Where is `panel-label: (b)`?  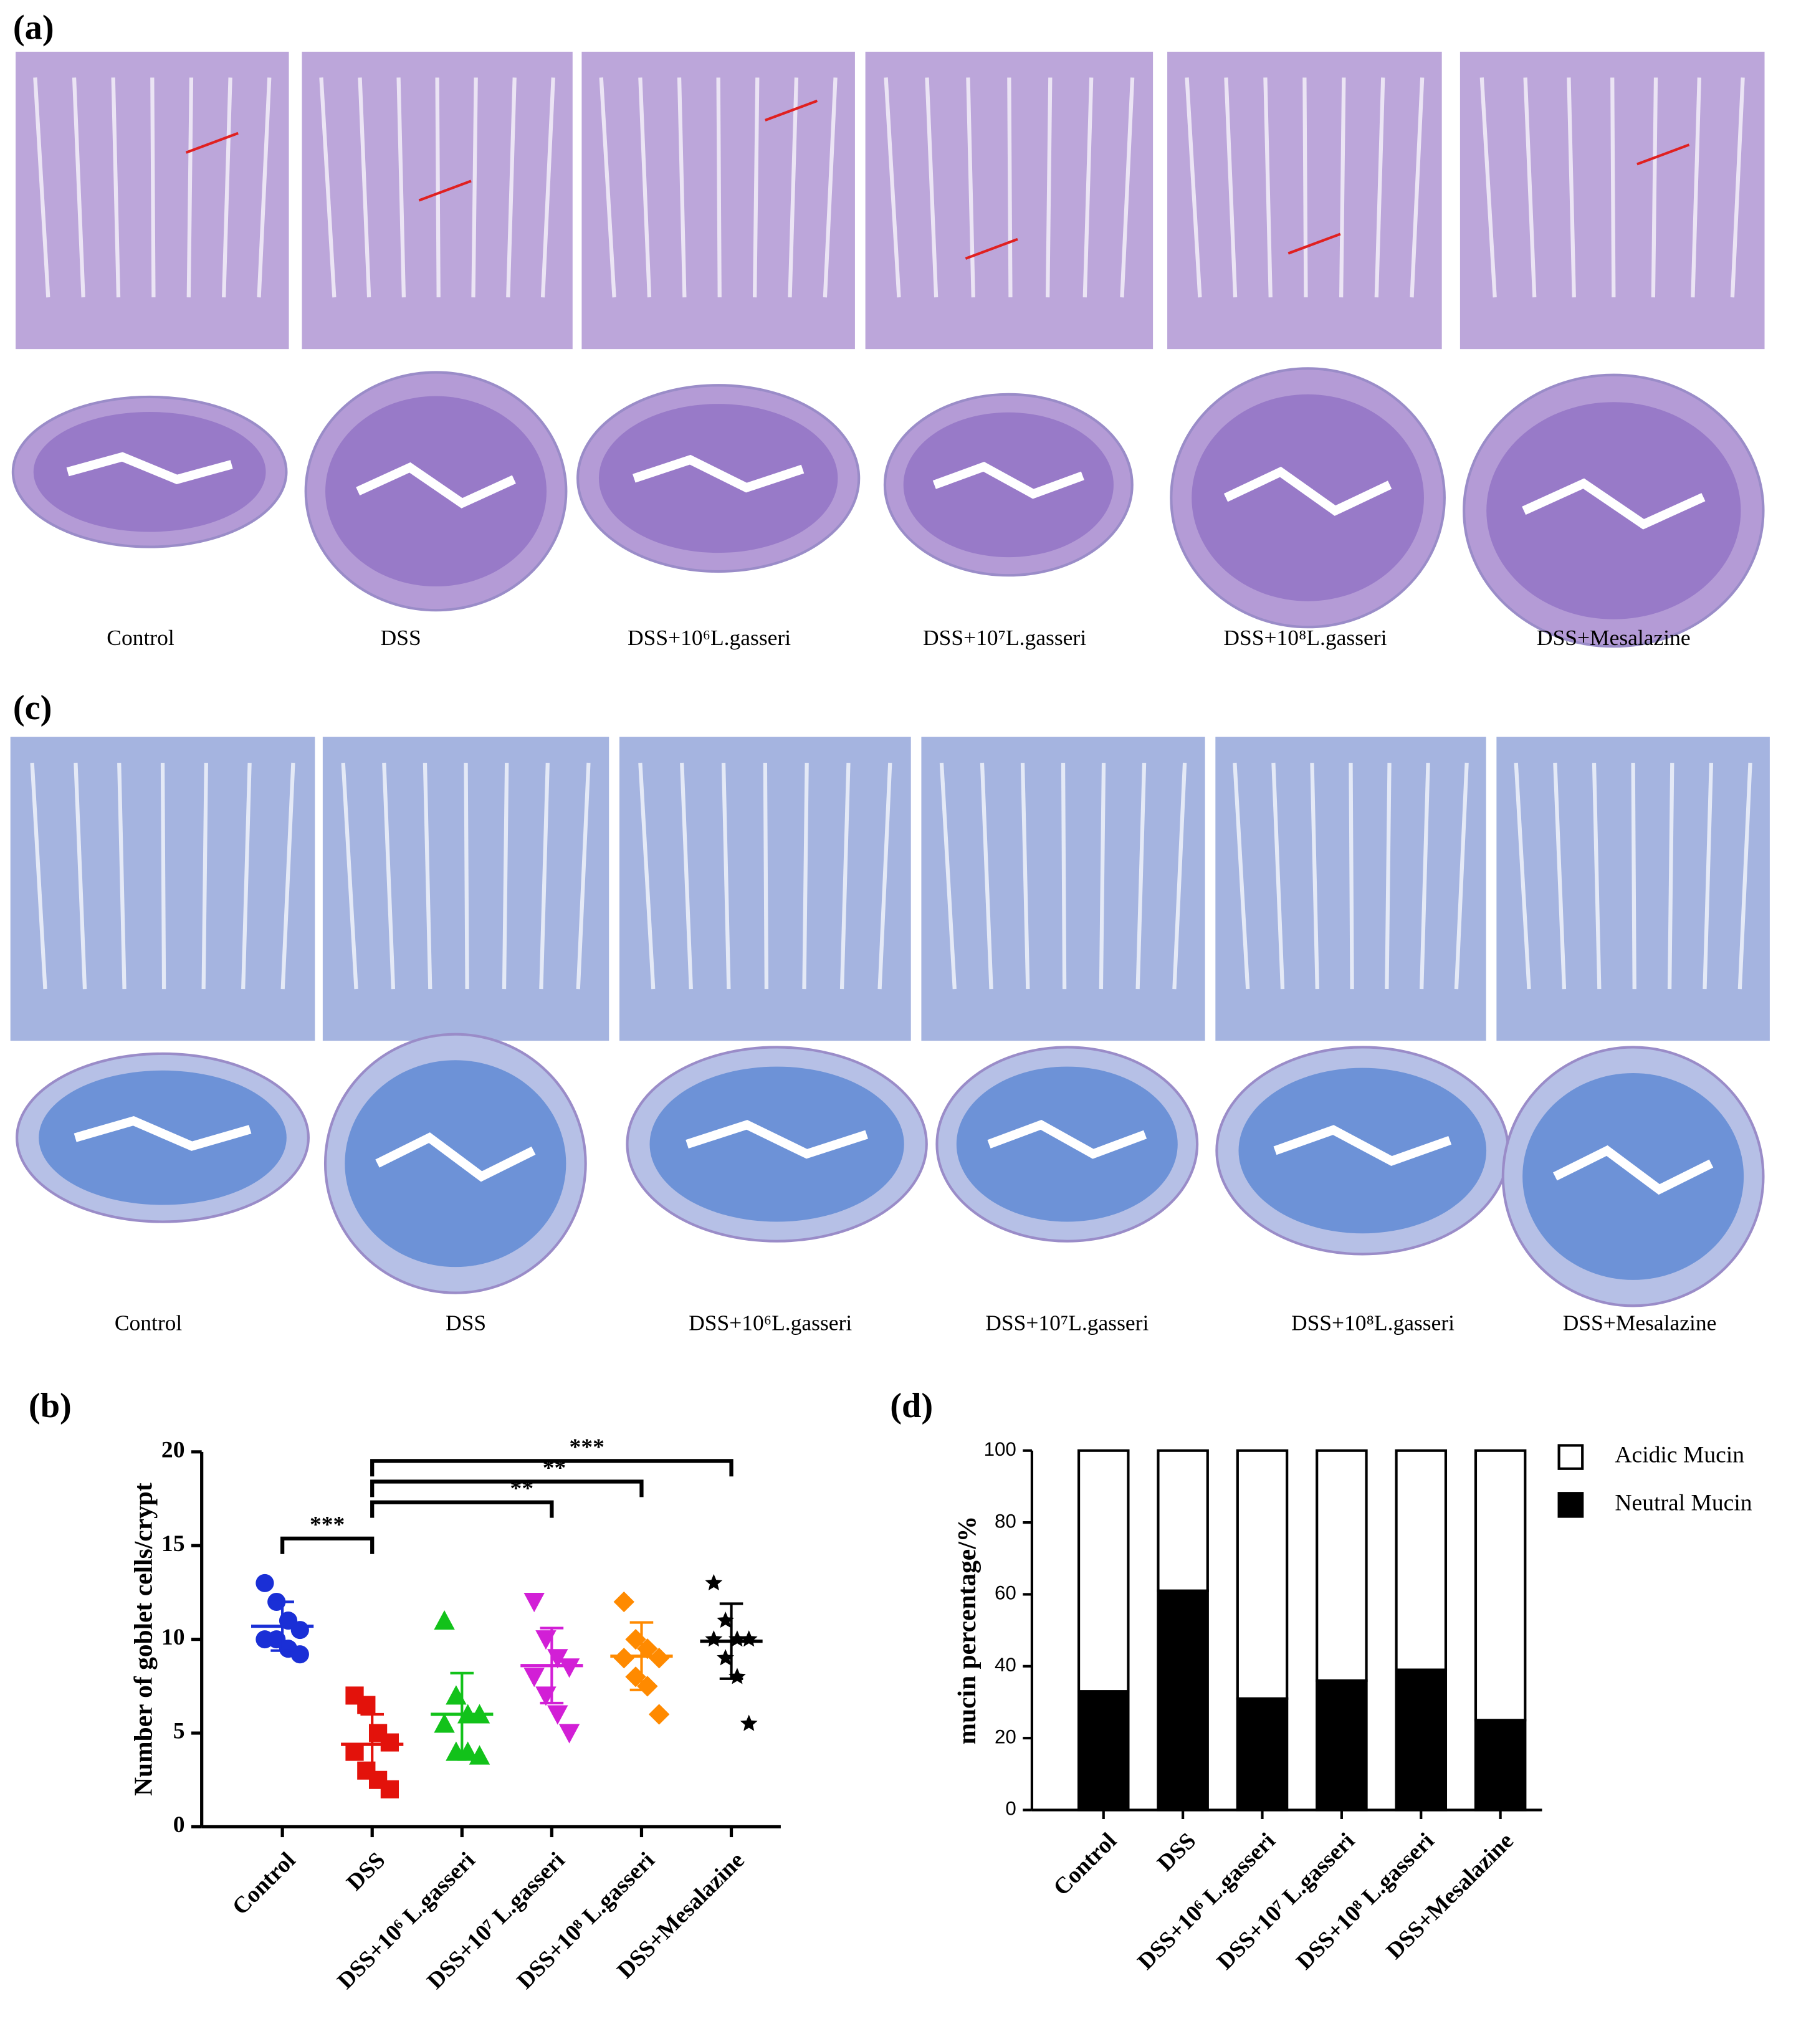
panel-label: (b) is located at coordinates (50, 1406).